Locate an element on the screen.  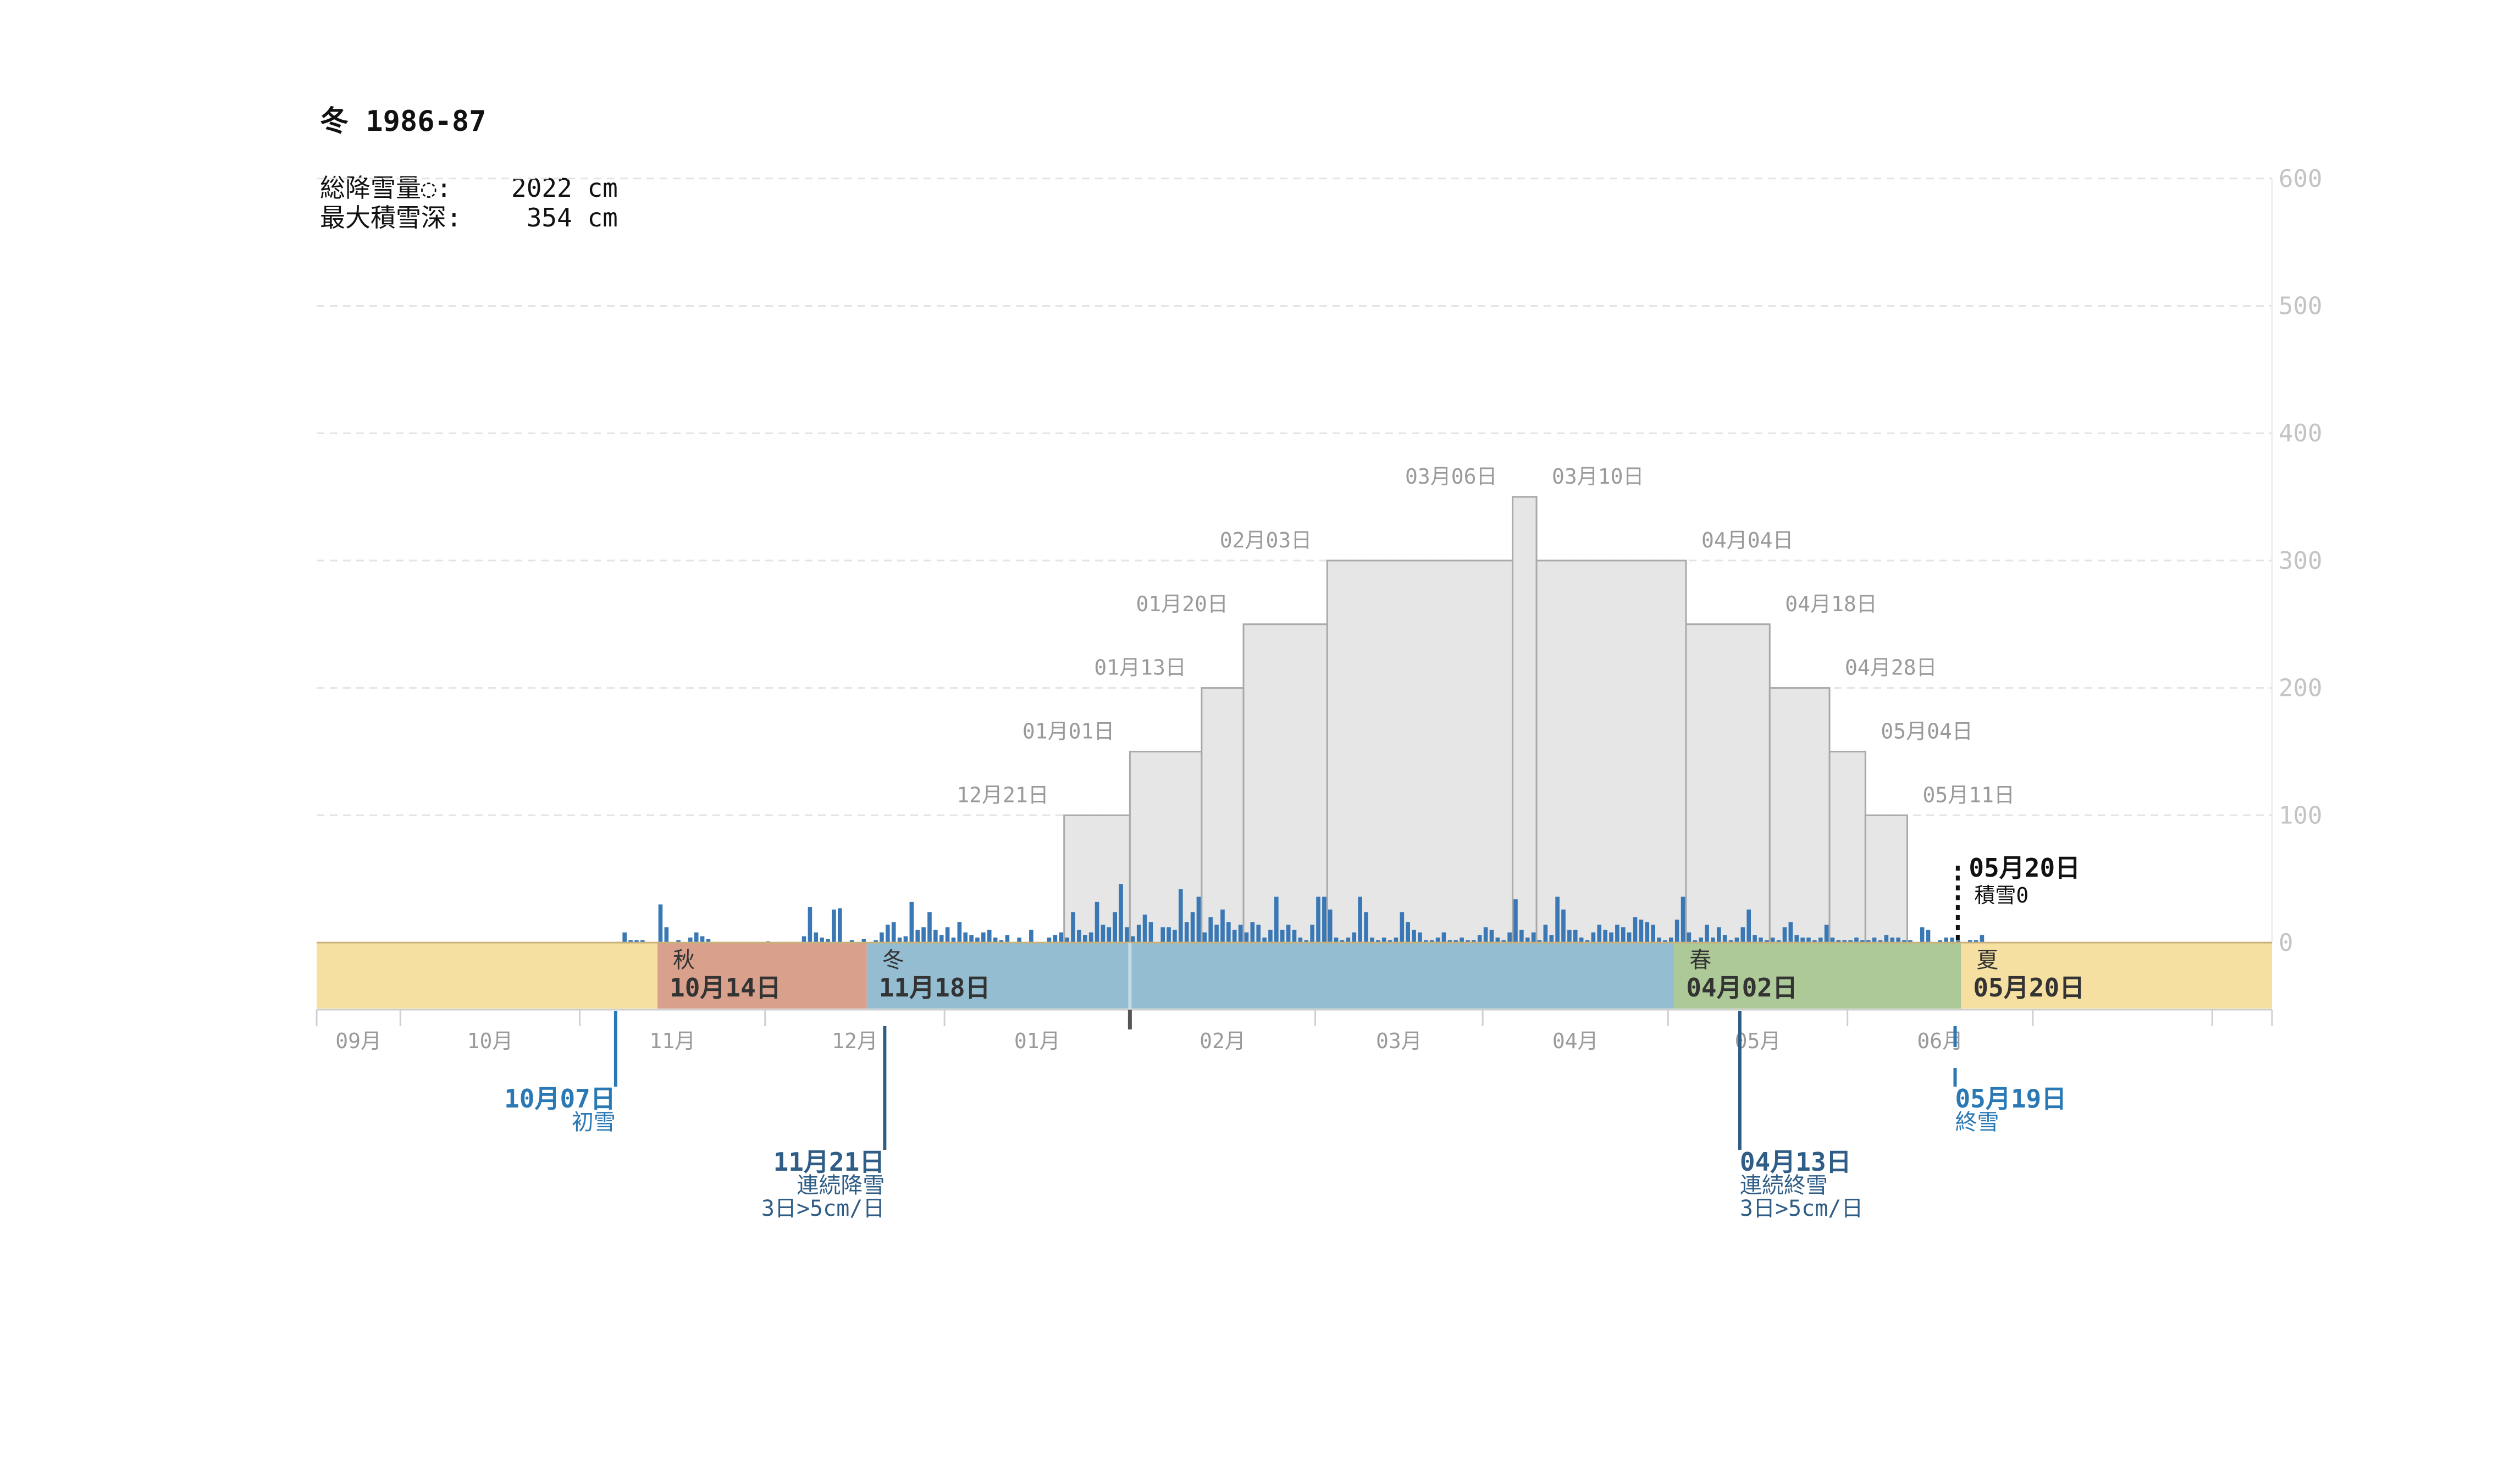
zero-depth-date: 05月20日 is located at coordinates (2024, 868).